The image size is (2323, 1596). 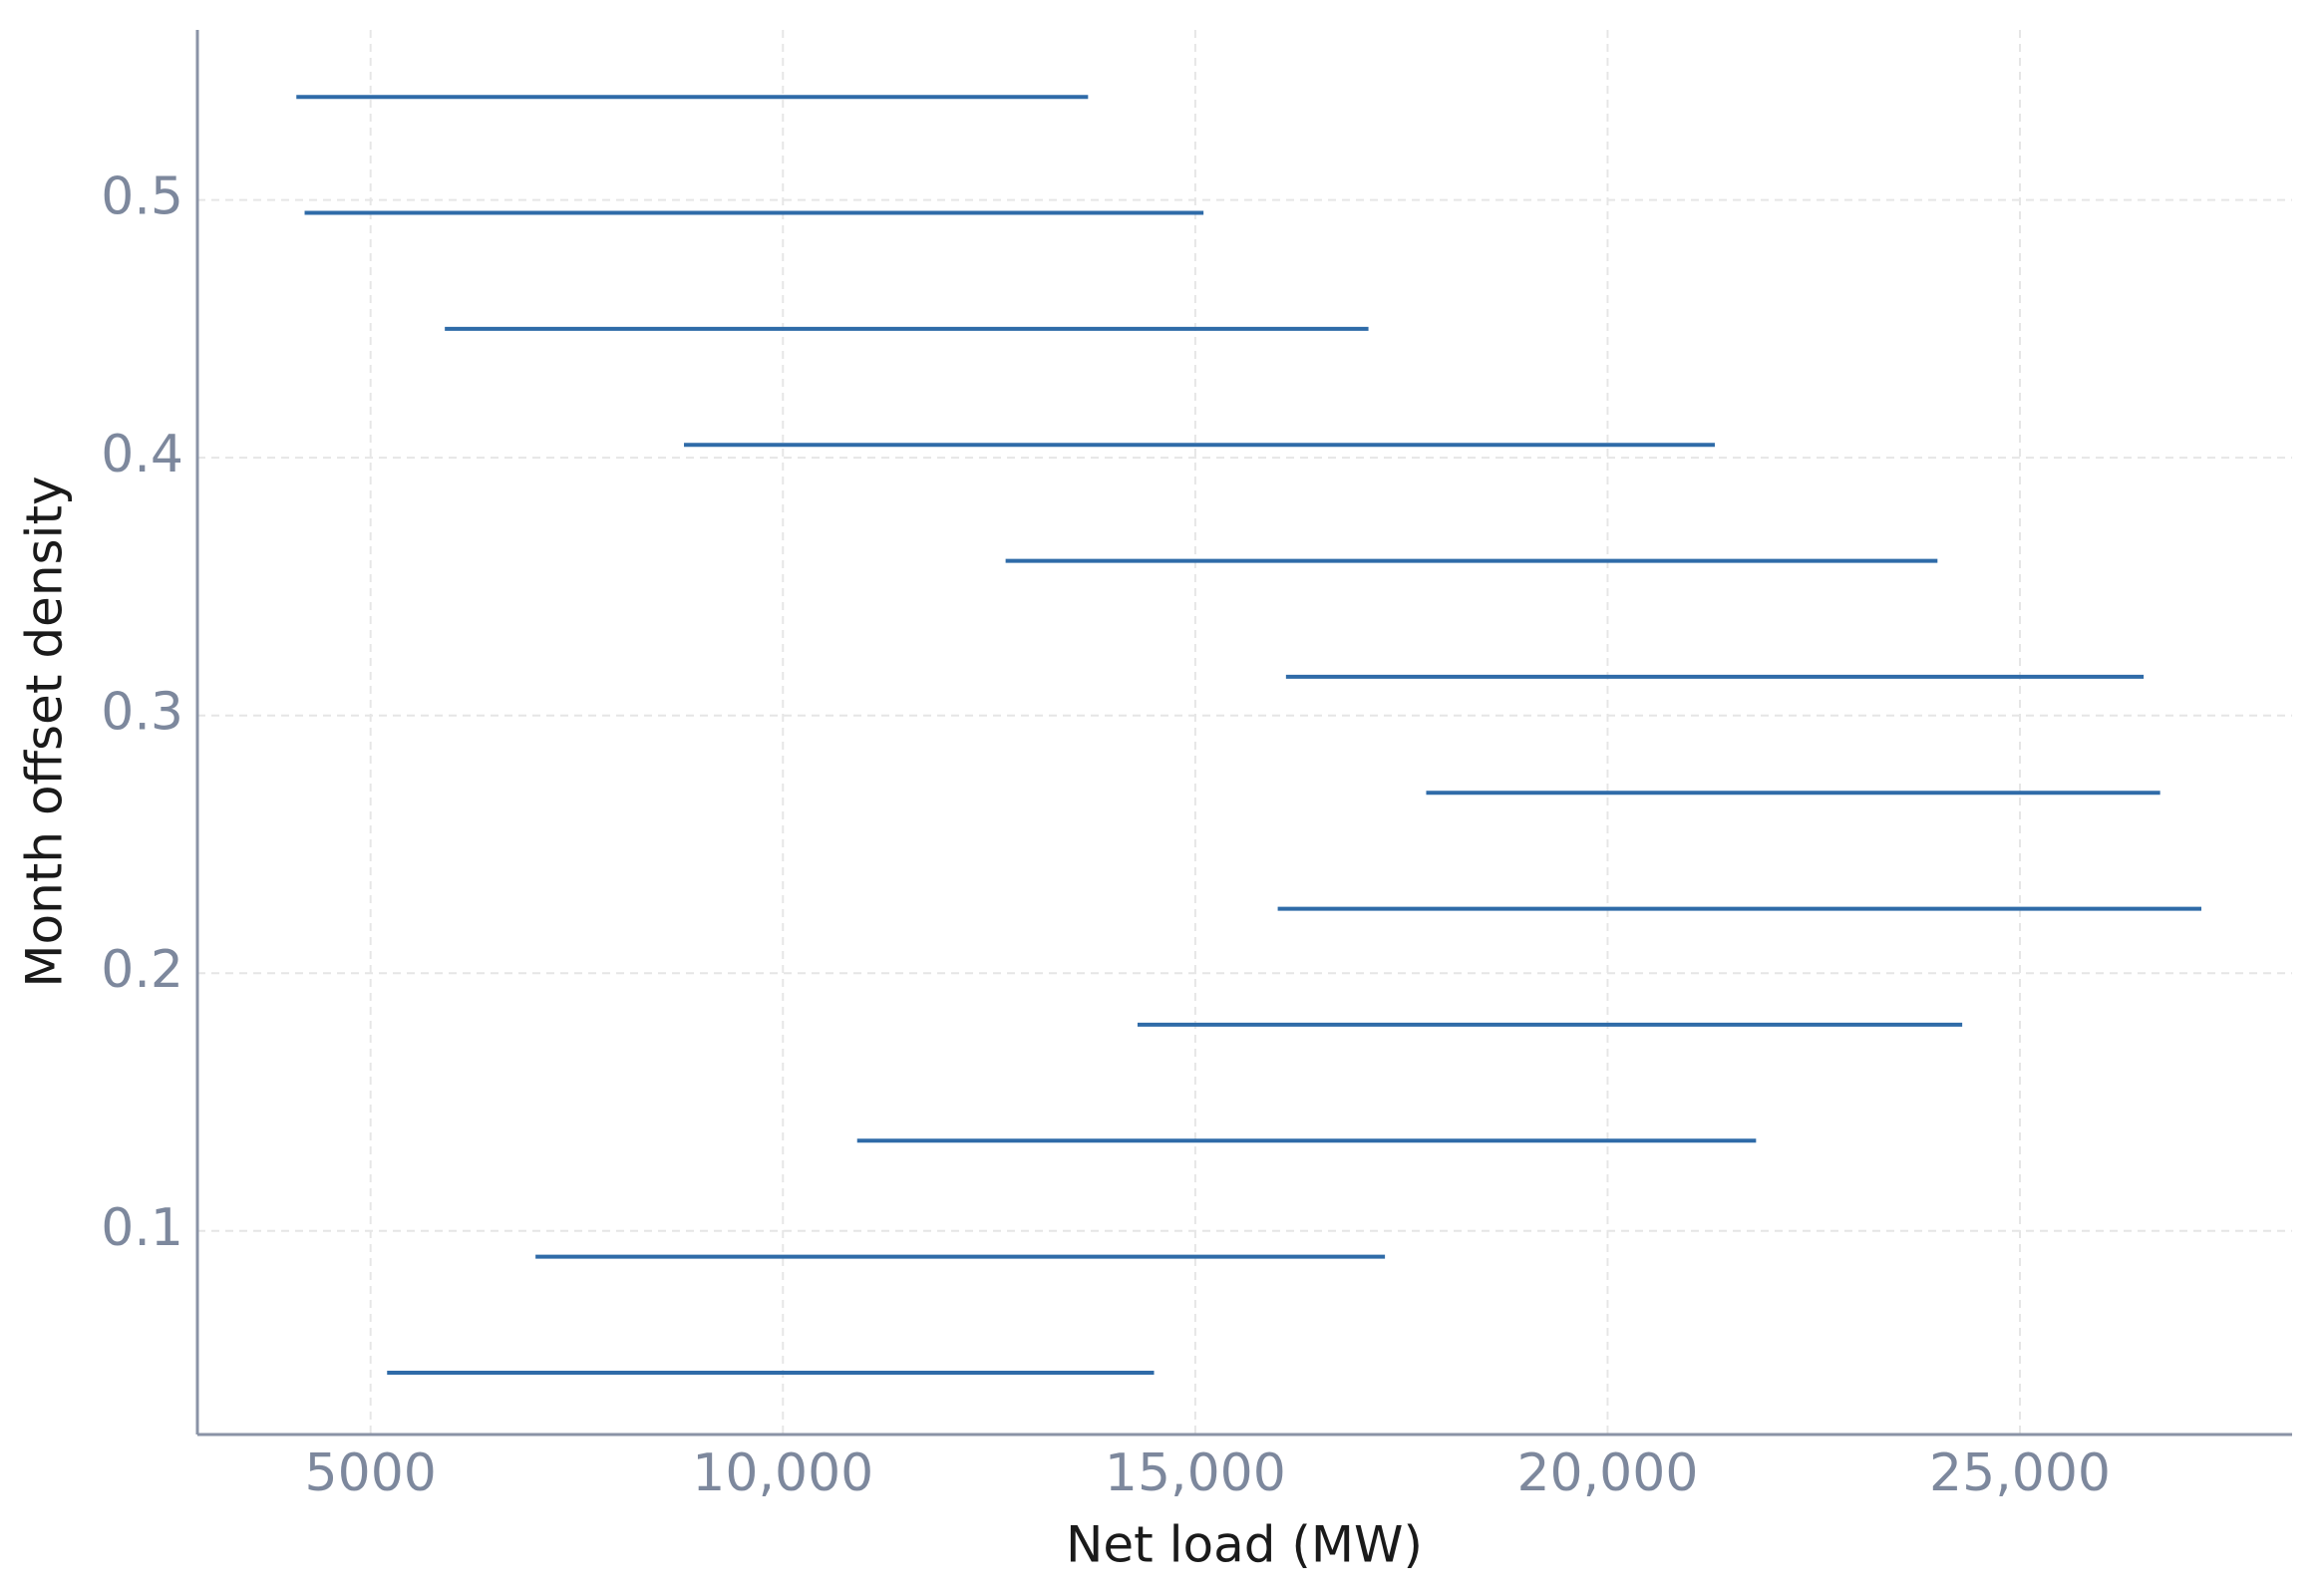 I want to click on x-tick-label: 10,000, so click(x=782, y=1473).